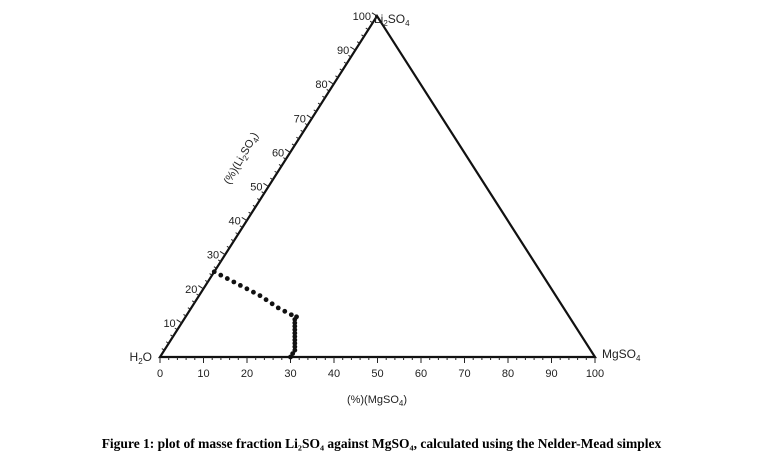  What do you see at coordinates (203, 374) in the screenshot?
I see `bottom-tick-label: 10` at bounding box center [203, 374].